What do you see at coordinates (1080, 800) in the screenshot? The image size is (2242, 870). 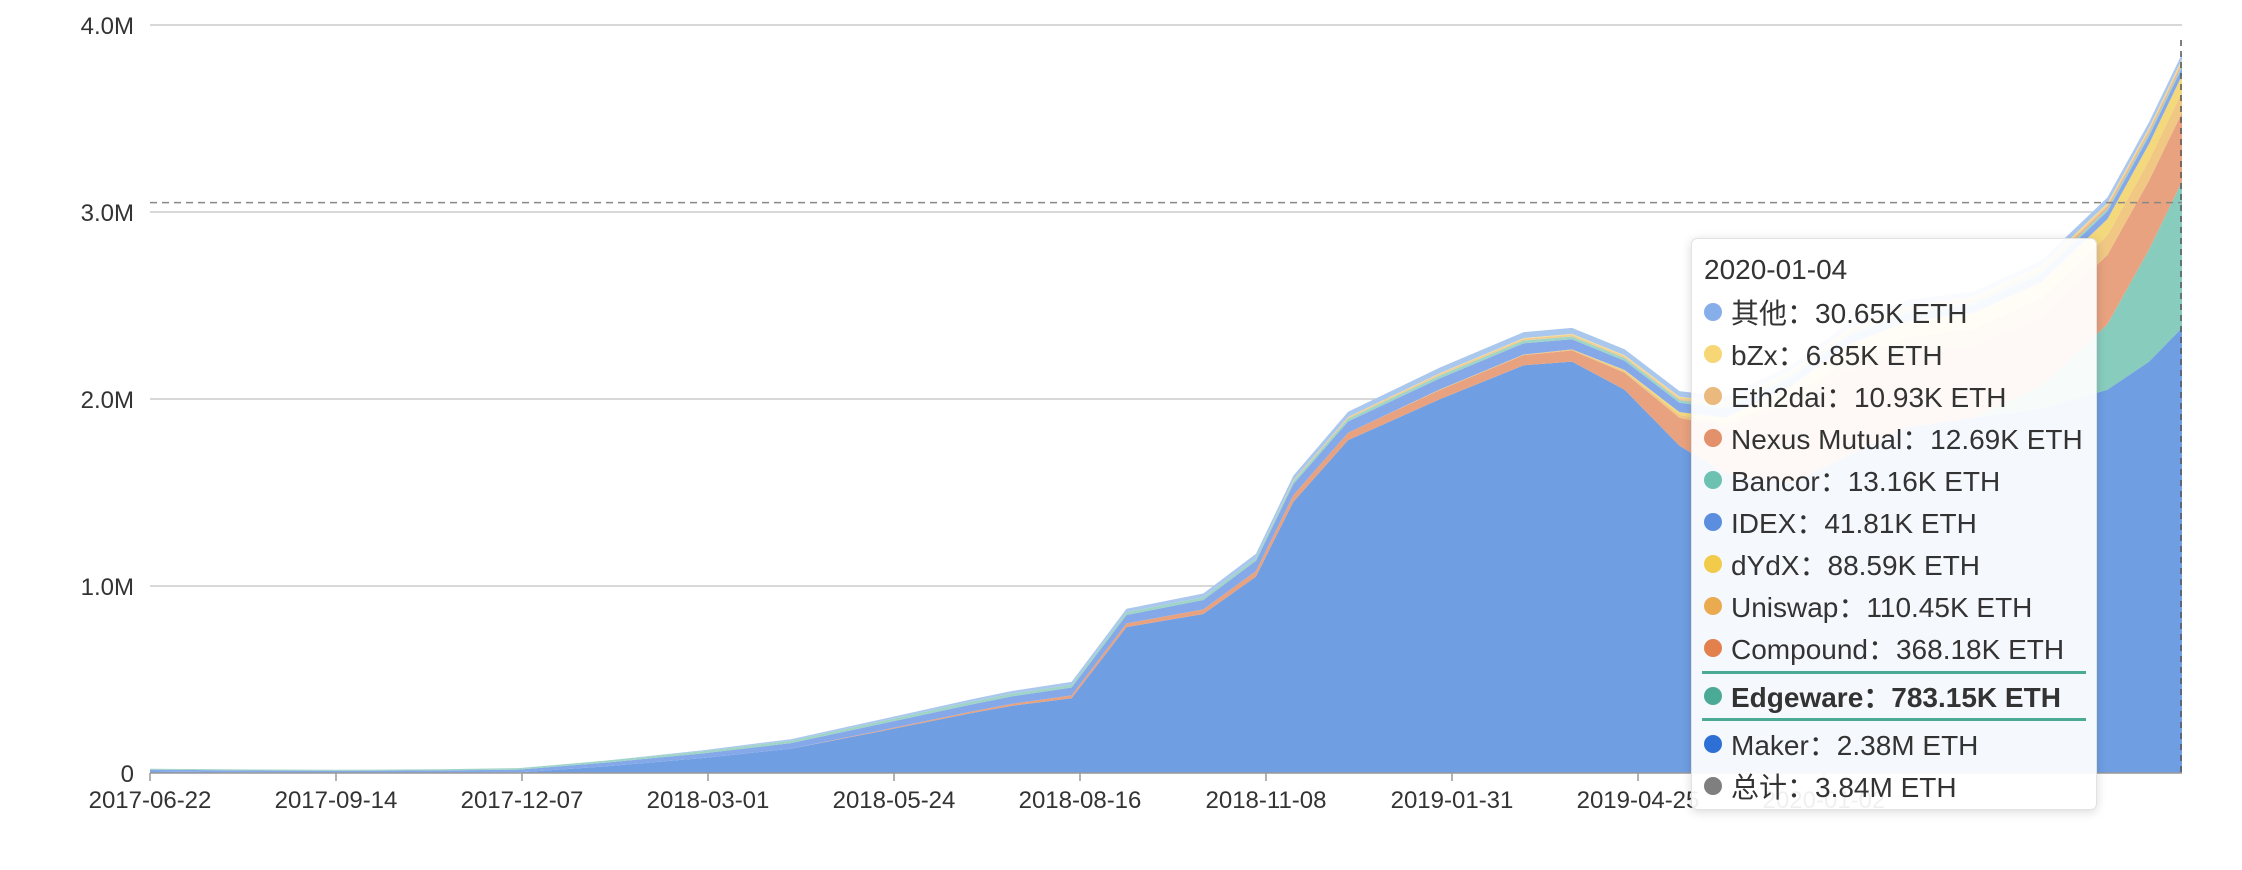 I see `x-tick-label: 2018-08-16` at bounding box center [1080, 800].